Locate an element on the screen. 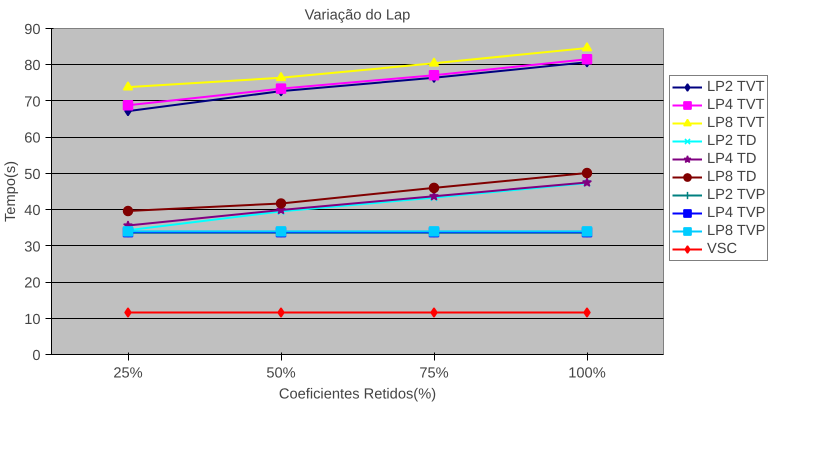 The height and width of the screenshot is (456, 835). legend-label: LP2 TVT is located at coordinates (736, 87).